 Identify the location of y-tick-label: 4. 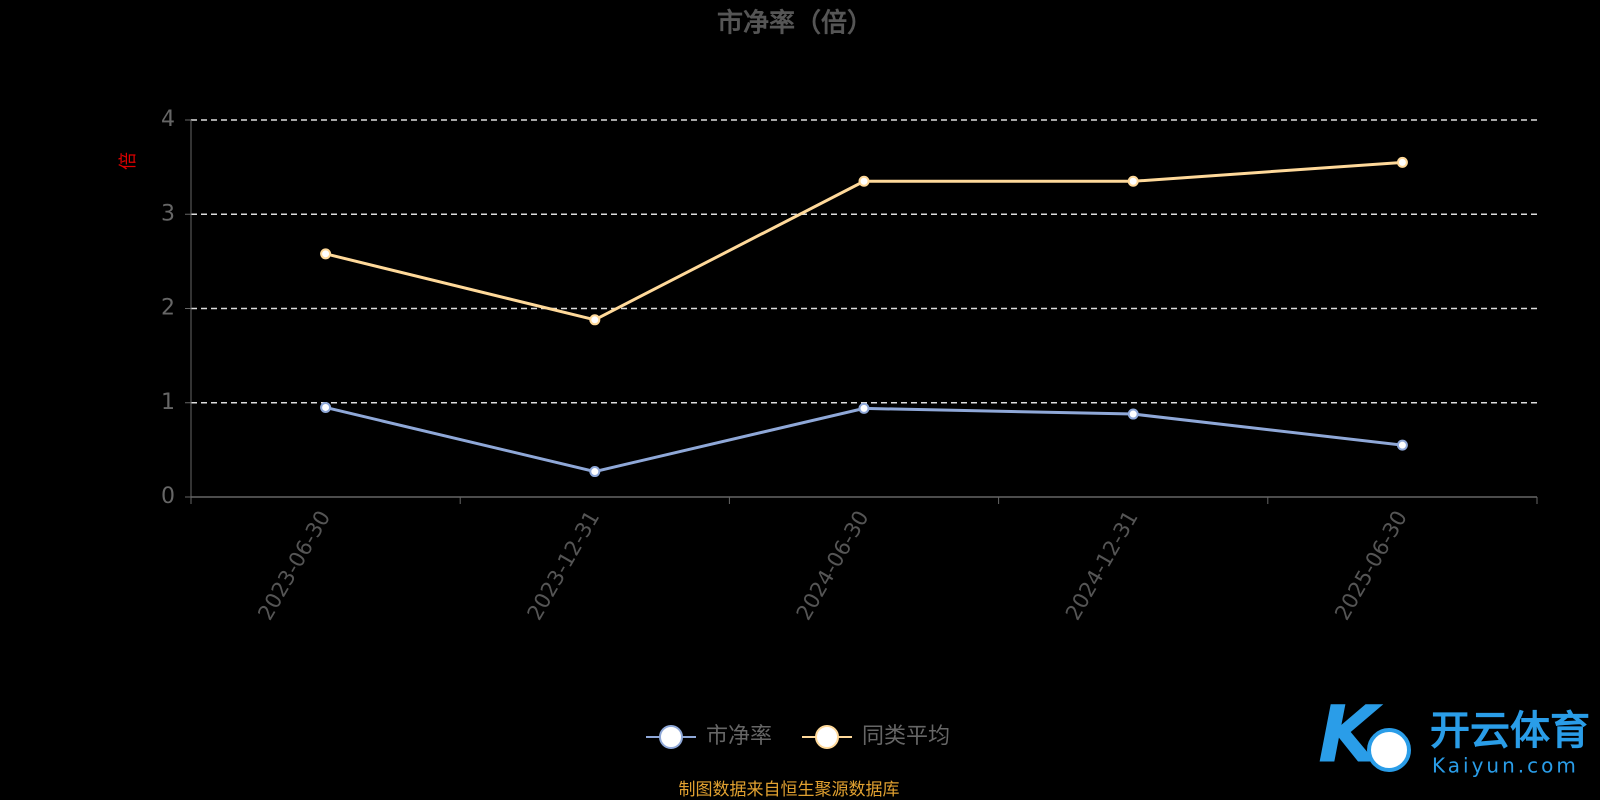
(168, 119).